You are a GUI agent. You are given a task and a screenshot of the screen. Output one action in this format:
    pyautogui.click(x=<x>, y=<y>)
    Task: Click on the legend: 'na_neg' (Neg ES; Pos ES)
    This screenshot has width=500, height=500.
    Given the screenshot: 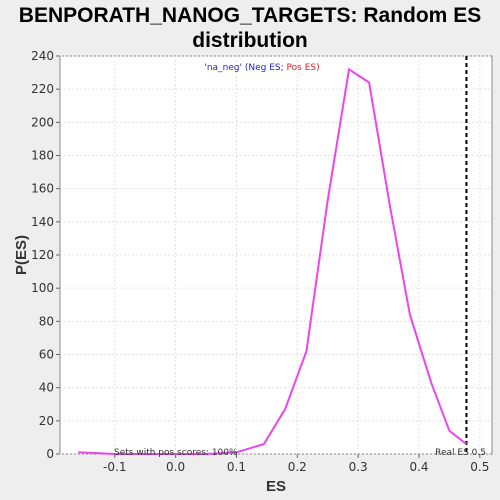 What is the action you would take?
    pyautogui.click(x=261, y=68)
    